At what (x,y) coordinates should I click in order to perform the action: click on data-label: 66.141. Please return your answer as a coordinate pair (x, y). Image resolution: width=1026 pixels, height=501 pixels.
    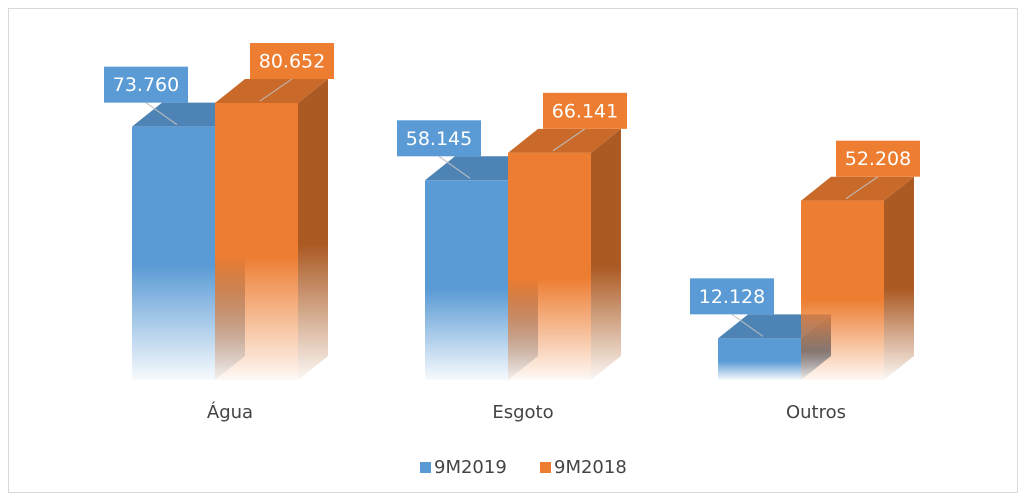
    Looking at the image, I should click on (585, 111).